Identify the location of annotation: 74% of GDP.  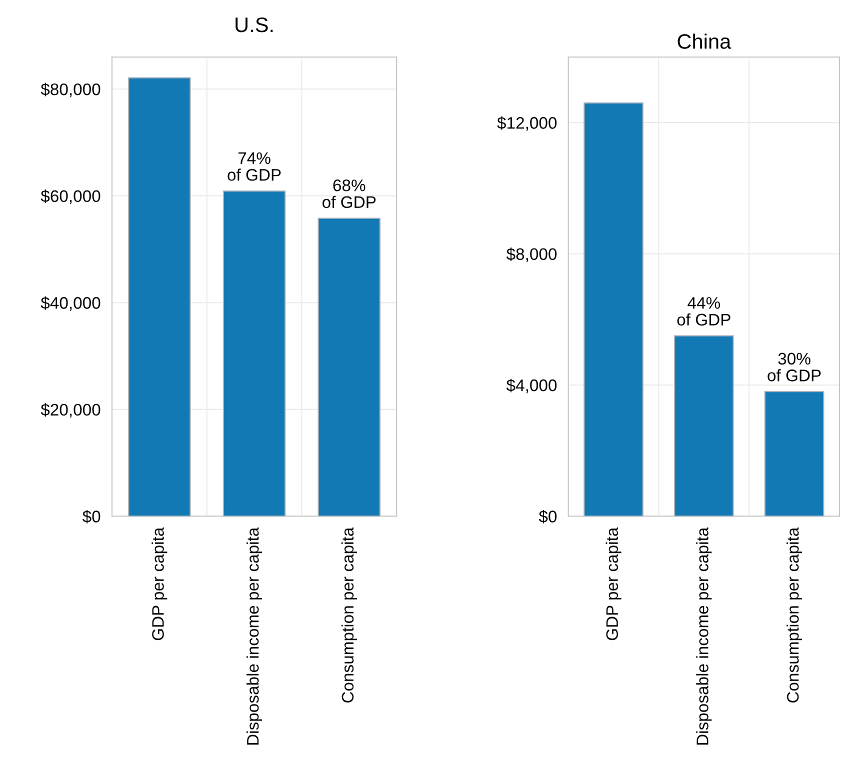
(254, 166).